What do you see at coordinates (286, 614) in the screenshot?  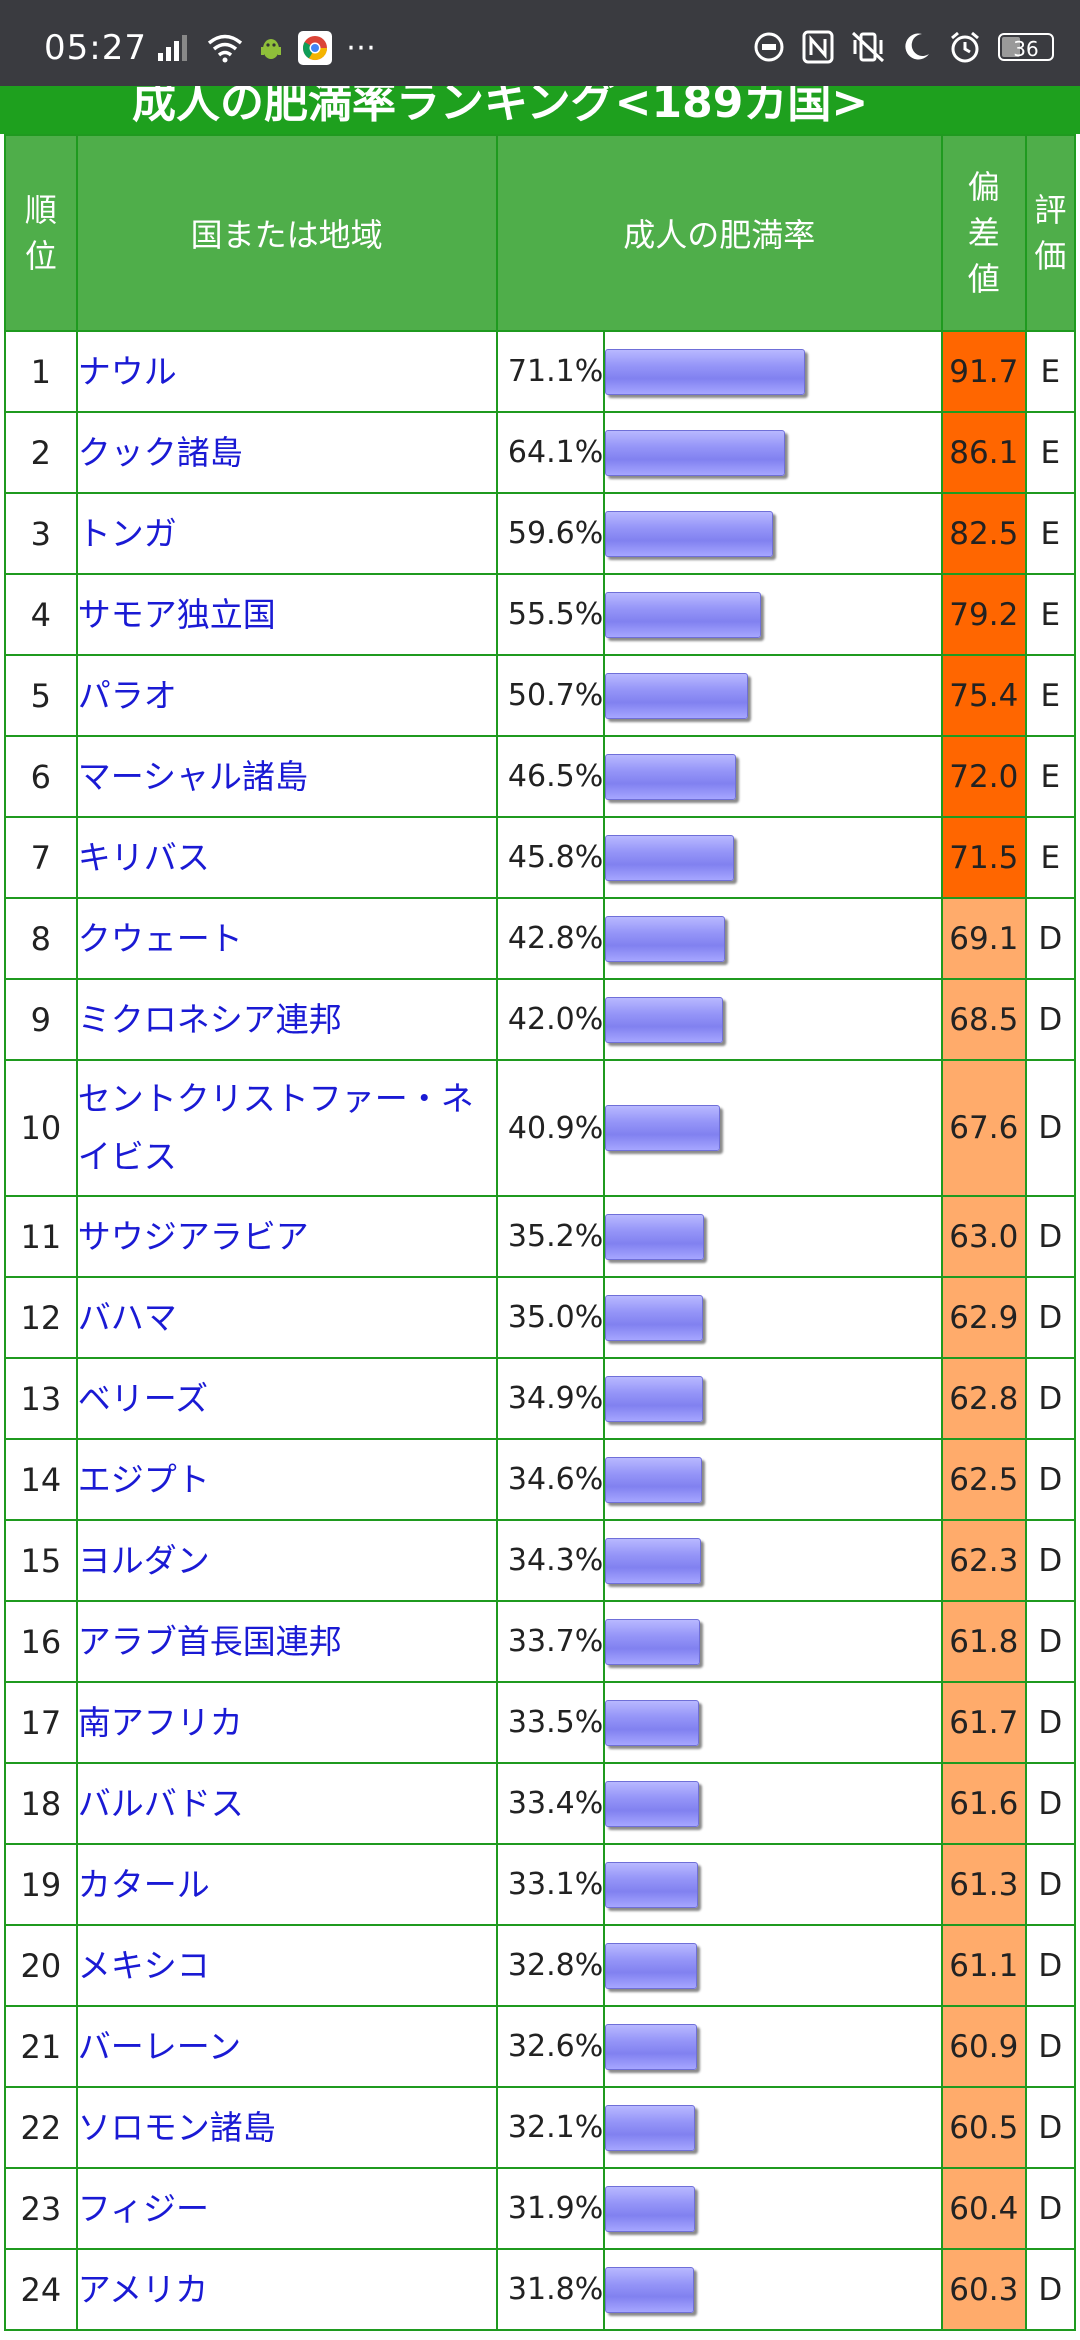 I see `country-link: サモア独立国` at bounding box center [286, 614].